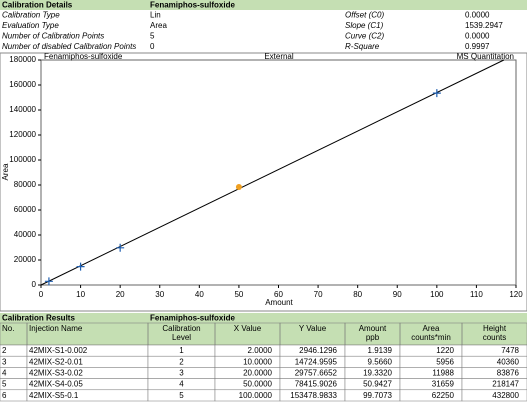 The height and width of the screenshot is (403, 527). Describe the element at coordinates (484, 25) in the screenshot. I see `detail-value: 1539.2947` at that location.